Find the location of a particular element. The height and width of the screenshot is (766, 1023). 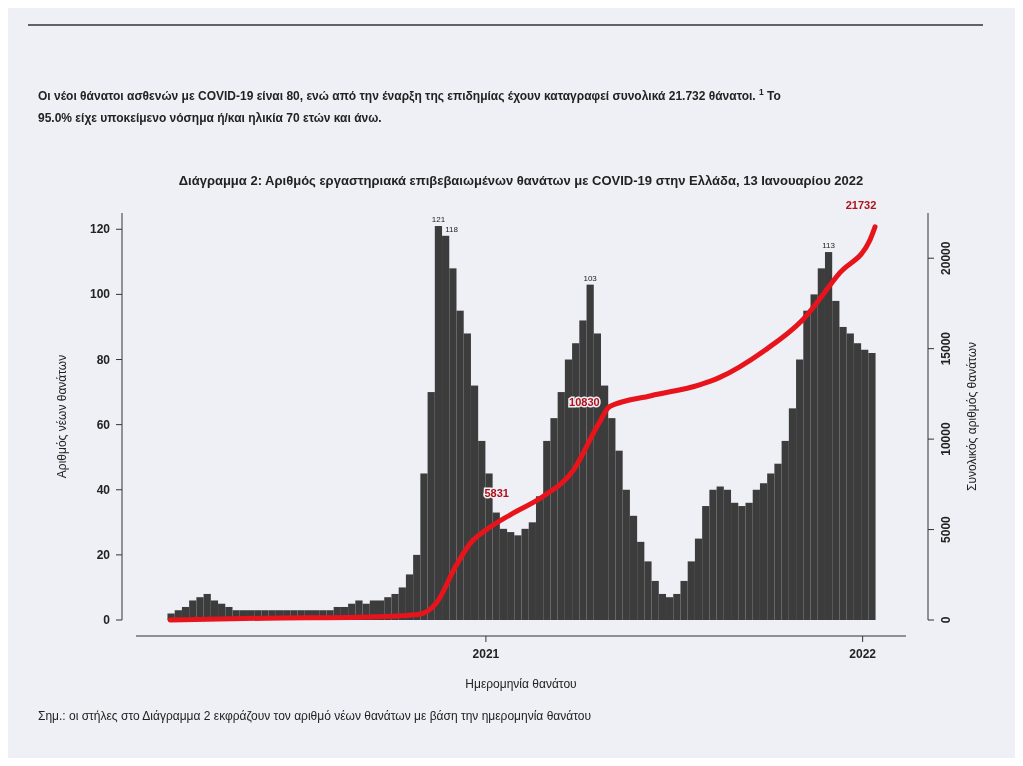

y-tick-label: 0 is located at coordinates (107, 620).